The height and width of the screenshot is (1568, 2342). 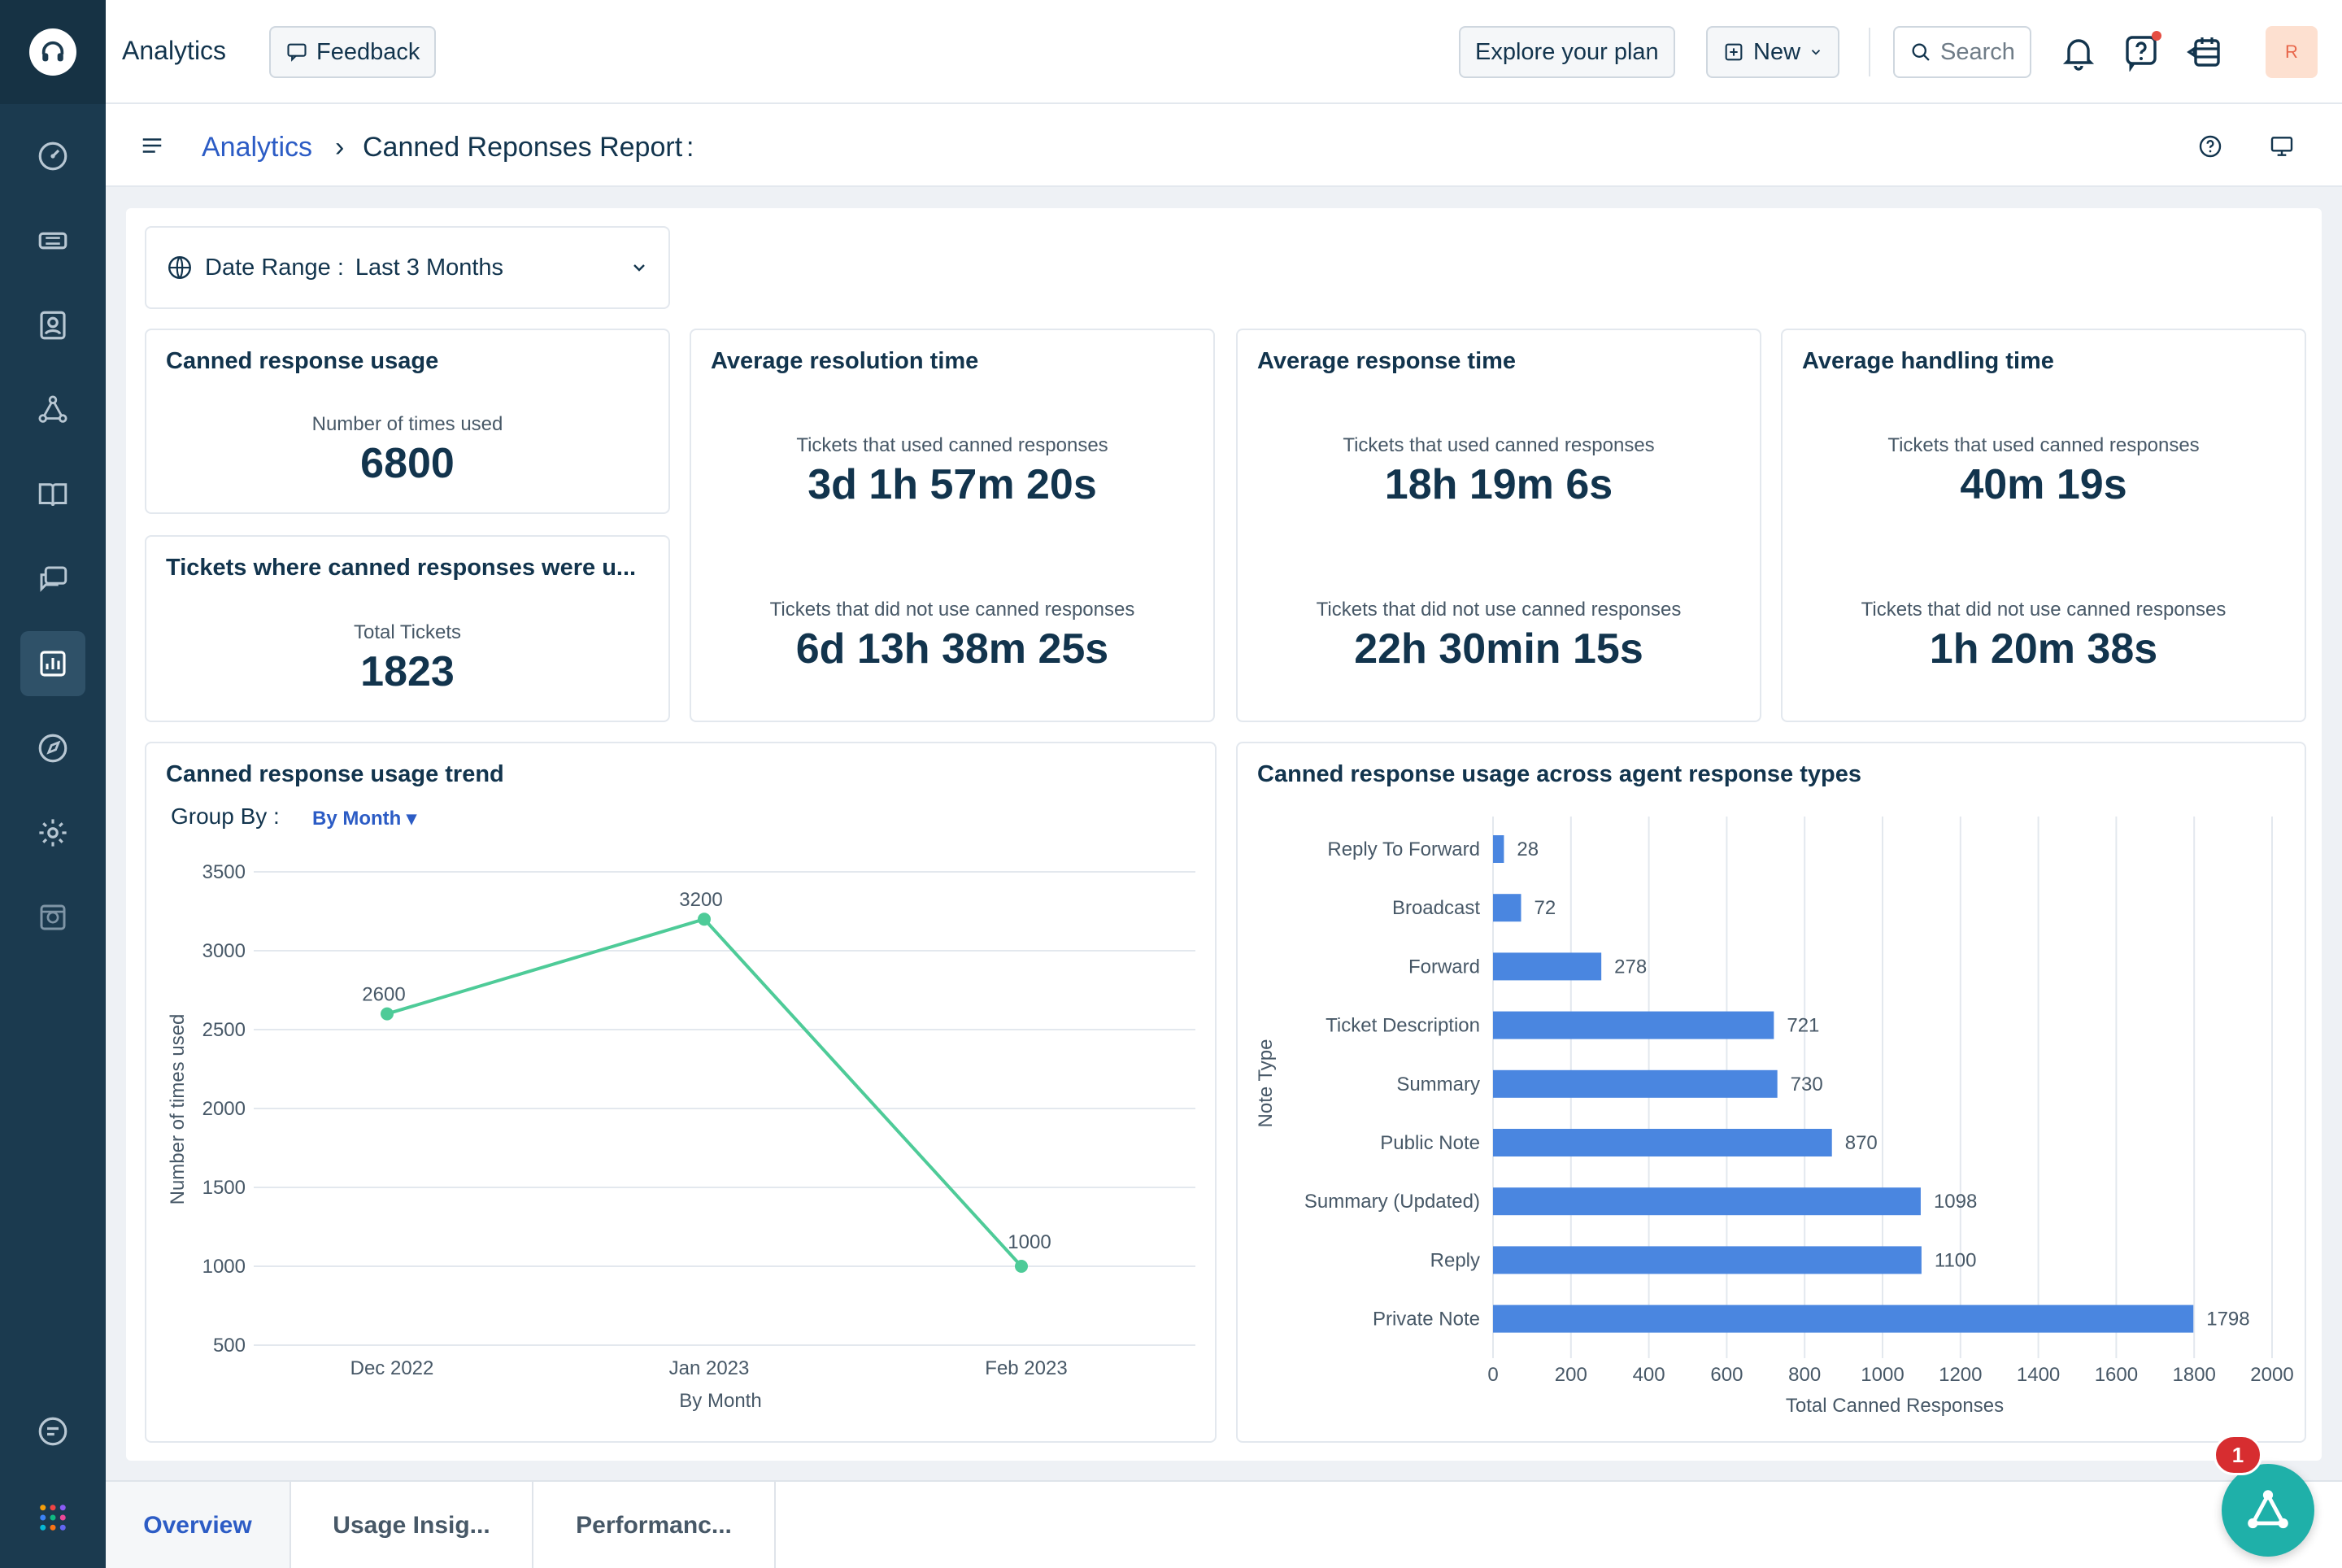 I want to click on assistant-fab-button, so click(x=2268, y=1510).